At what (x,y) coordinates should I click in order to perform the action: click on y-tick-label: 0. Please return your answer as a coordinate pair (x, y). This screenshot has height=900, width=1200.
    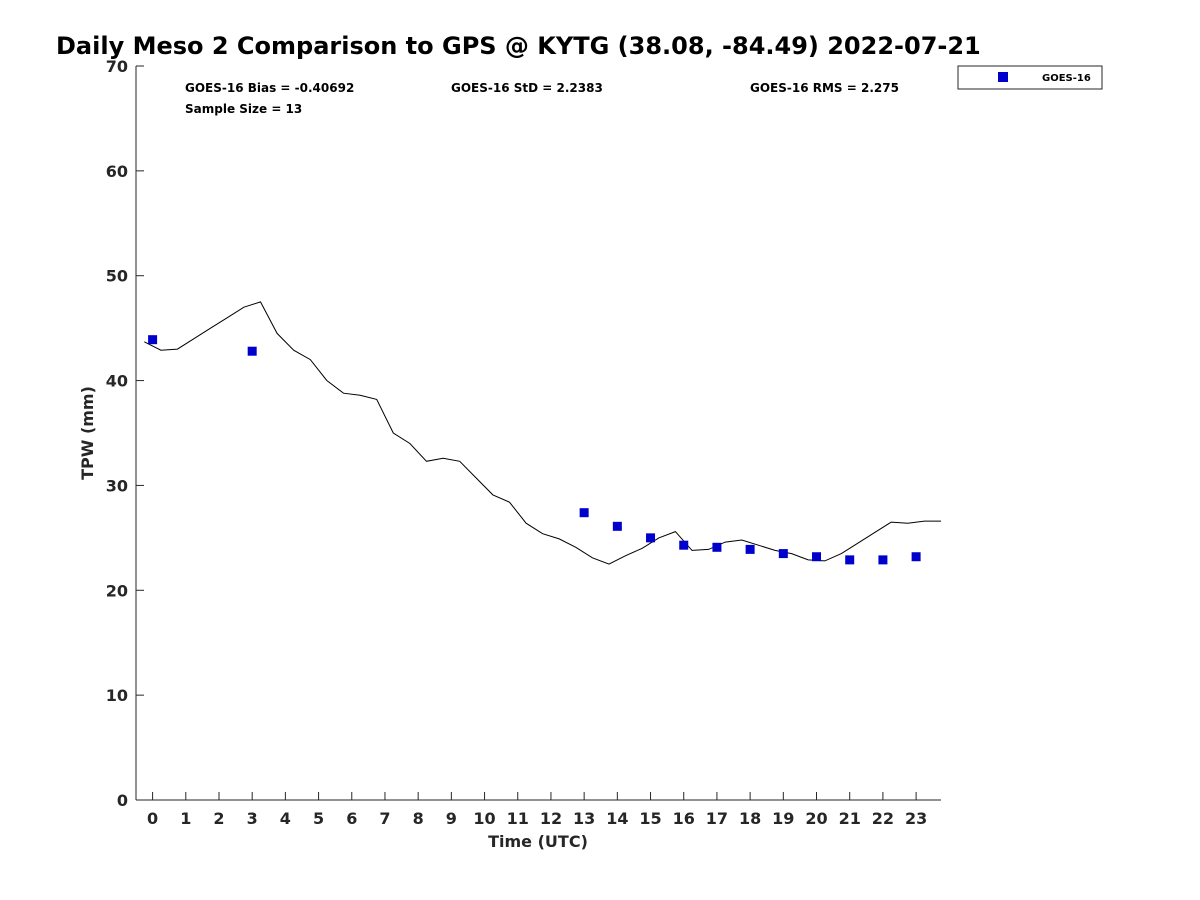
    Looking at the image, I should click on (122, 800).